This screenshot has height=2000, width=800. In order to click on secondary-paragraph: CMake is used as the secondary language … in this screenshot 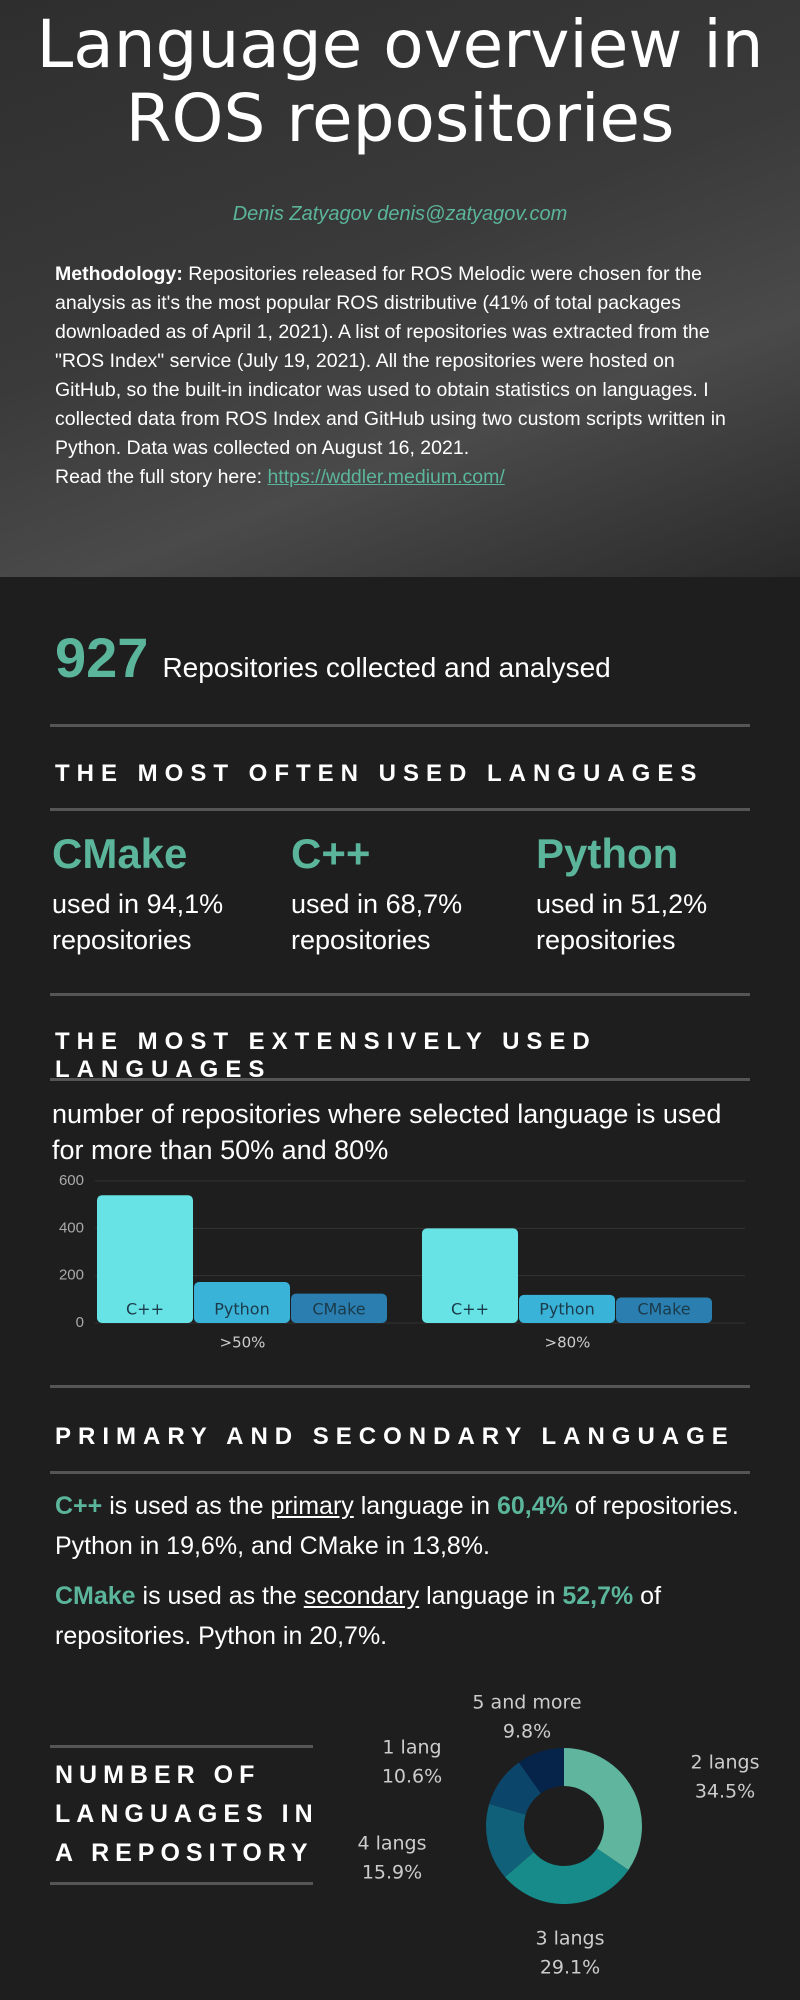, I will do `click(405, 1616)`.